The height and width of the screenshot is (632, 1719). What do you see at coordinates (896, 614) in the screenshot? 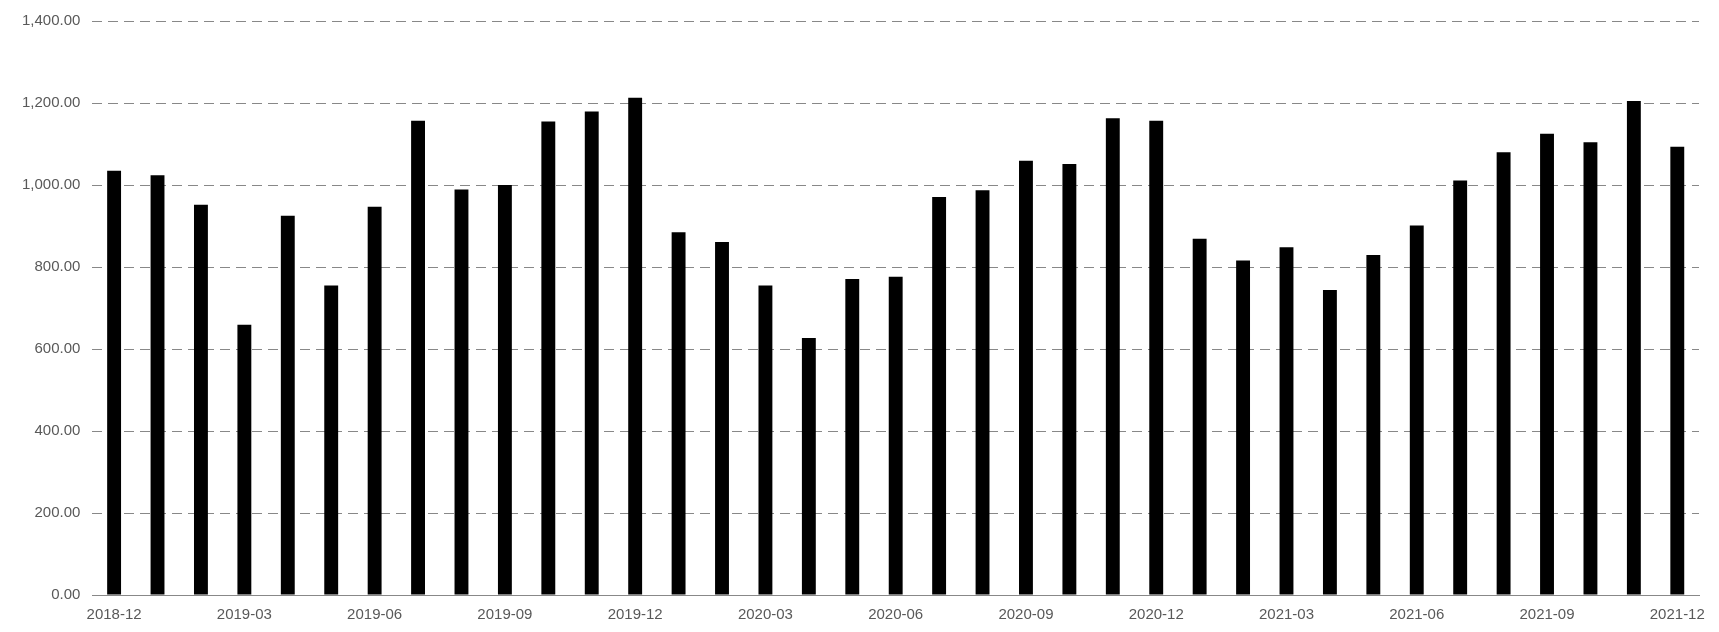
I see `x-tick-label: 2020-06` at bounding box center [896, 614].